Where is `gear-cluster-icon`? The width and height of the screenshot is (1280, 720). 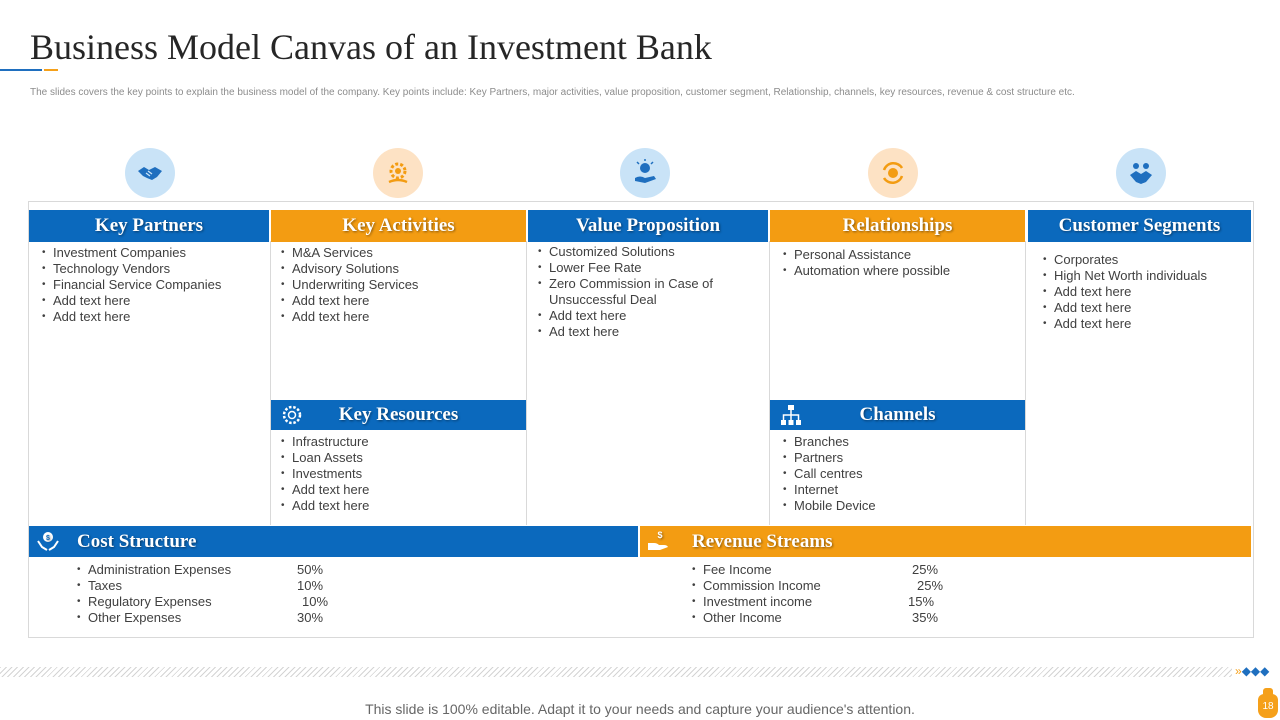 gear-cluster-icon is located at coordinates (292, 415).